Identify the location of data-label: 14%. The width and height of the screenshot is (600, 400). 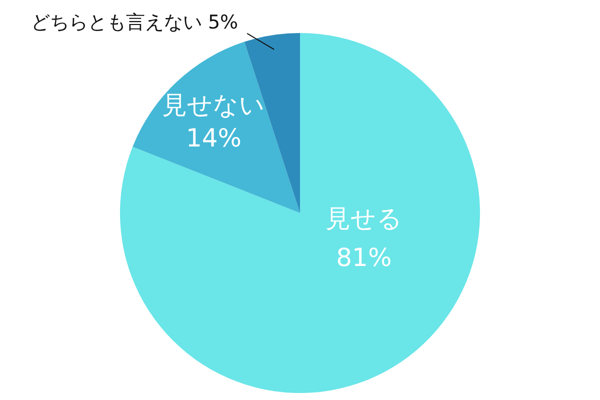
(214, 138).